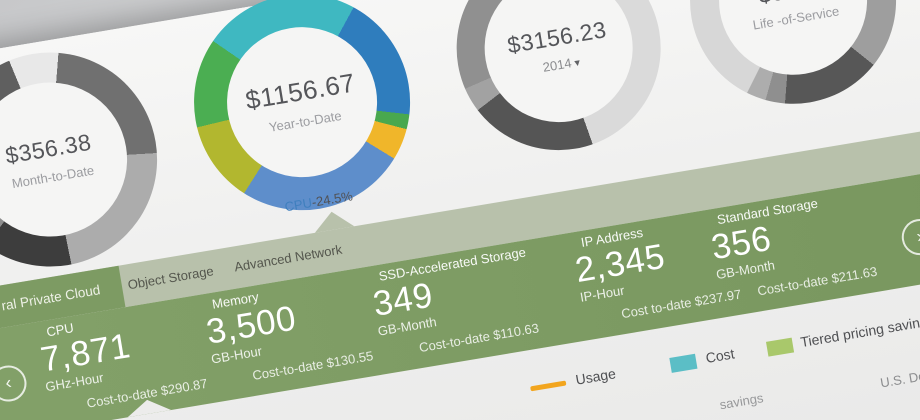 The image size is (920, 420). What do you see at coordinates (8, 382) in the screenshot?
I see `chevron-left-icon: ‹` at bounding box center [8, 382].